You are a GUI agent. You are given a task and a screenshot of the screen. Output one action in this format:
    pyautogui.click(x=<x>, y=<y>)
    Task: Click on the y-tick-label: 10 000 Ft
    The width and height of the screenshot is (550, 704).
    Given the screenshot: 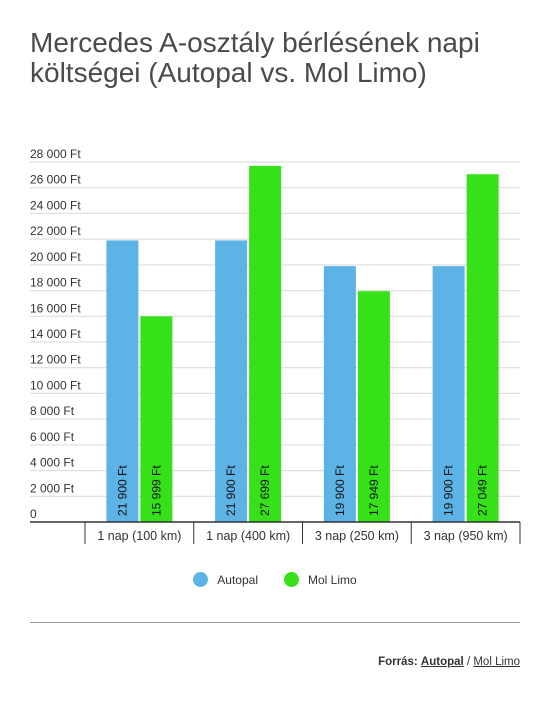 What is the action you would take?
    pyautogui.click(x=55, y=385)
    